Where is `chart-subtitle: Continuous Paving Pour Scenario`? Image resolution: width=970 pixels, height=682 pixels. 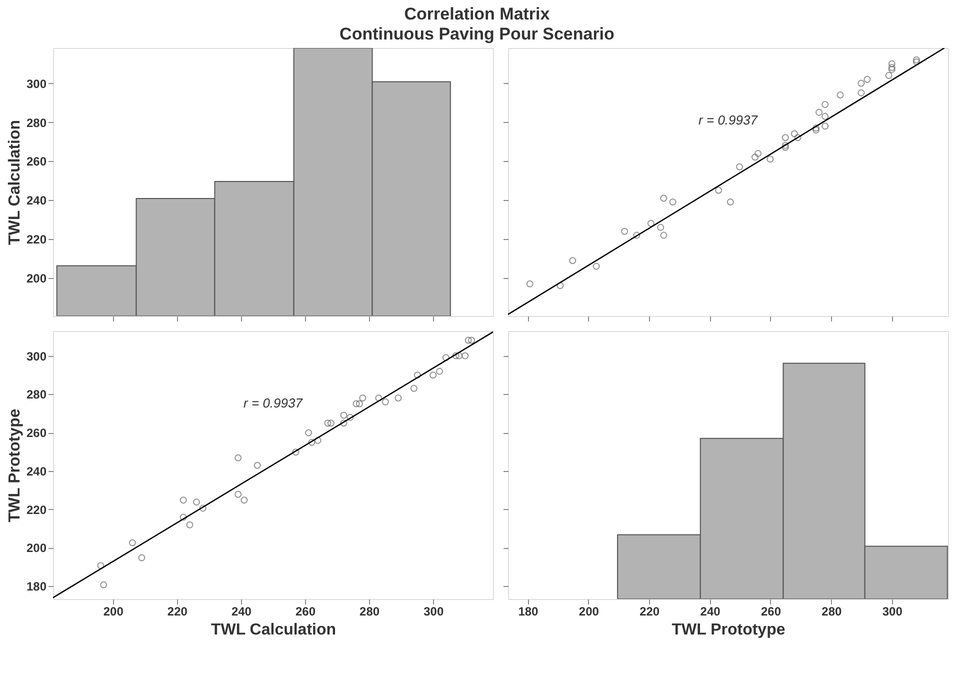
chart-subtitle: Continuous Paving Pour Scenario is located at coordinates (477, 34).